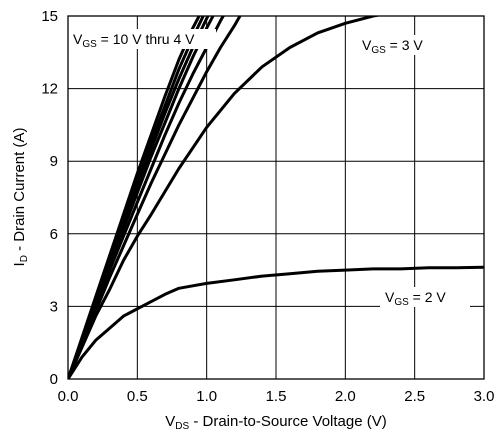  What do you see at coordinates (414, 396) in the screenshot?
I see `x-tick-label: 2.5` at bounding box center [414, 396].